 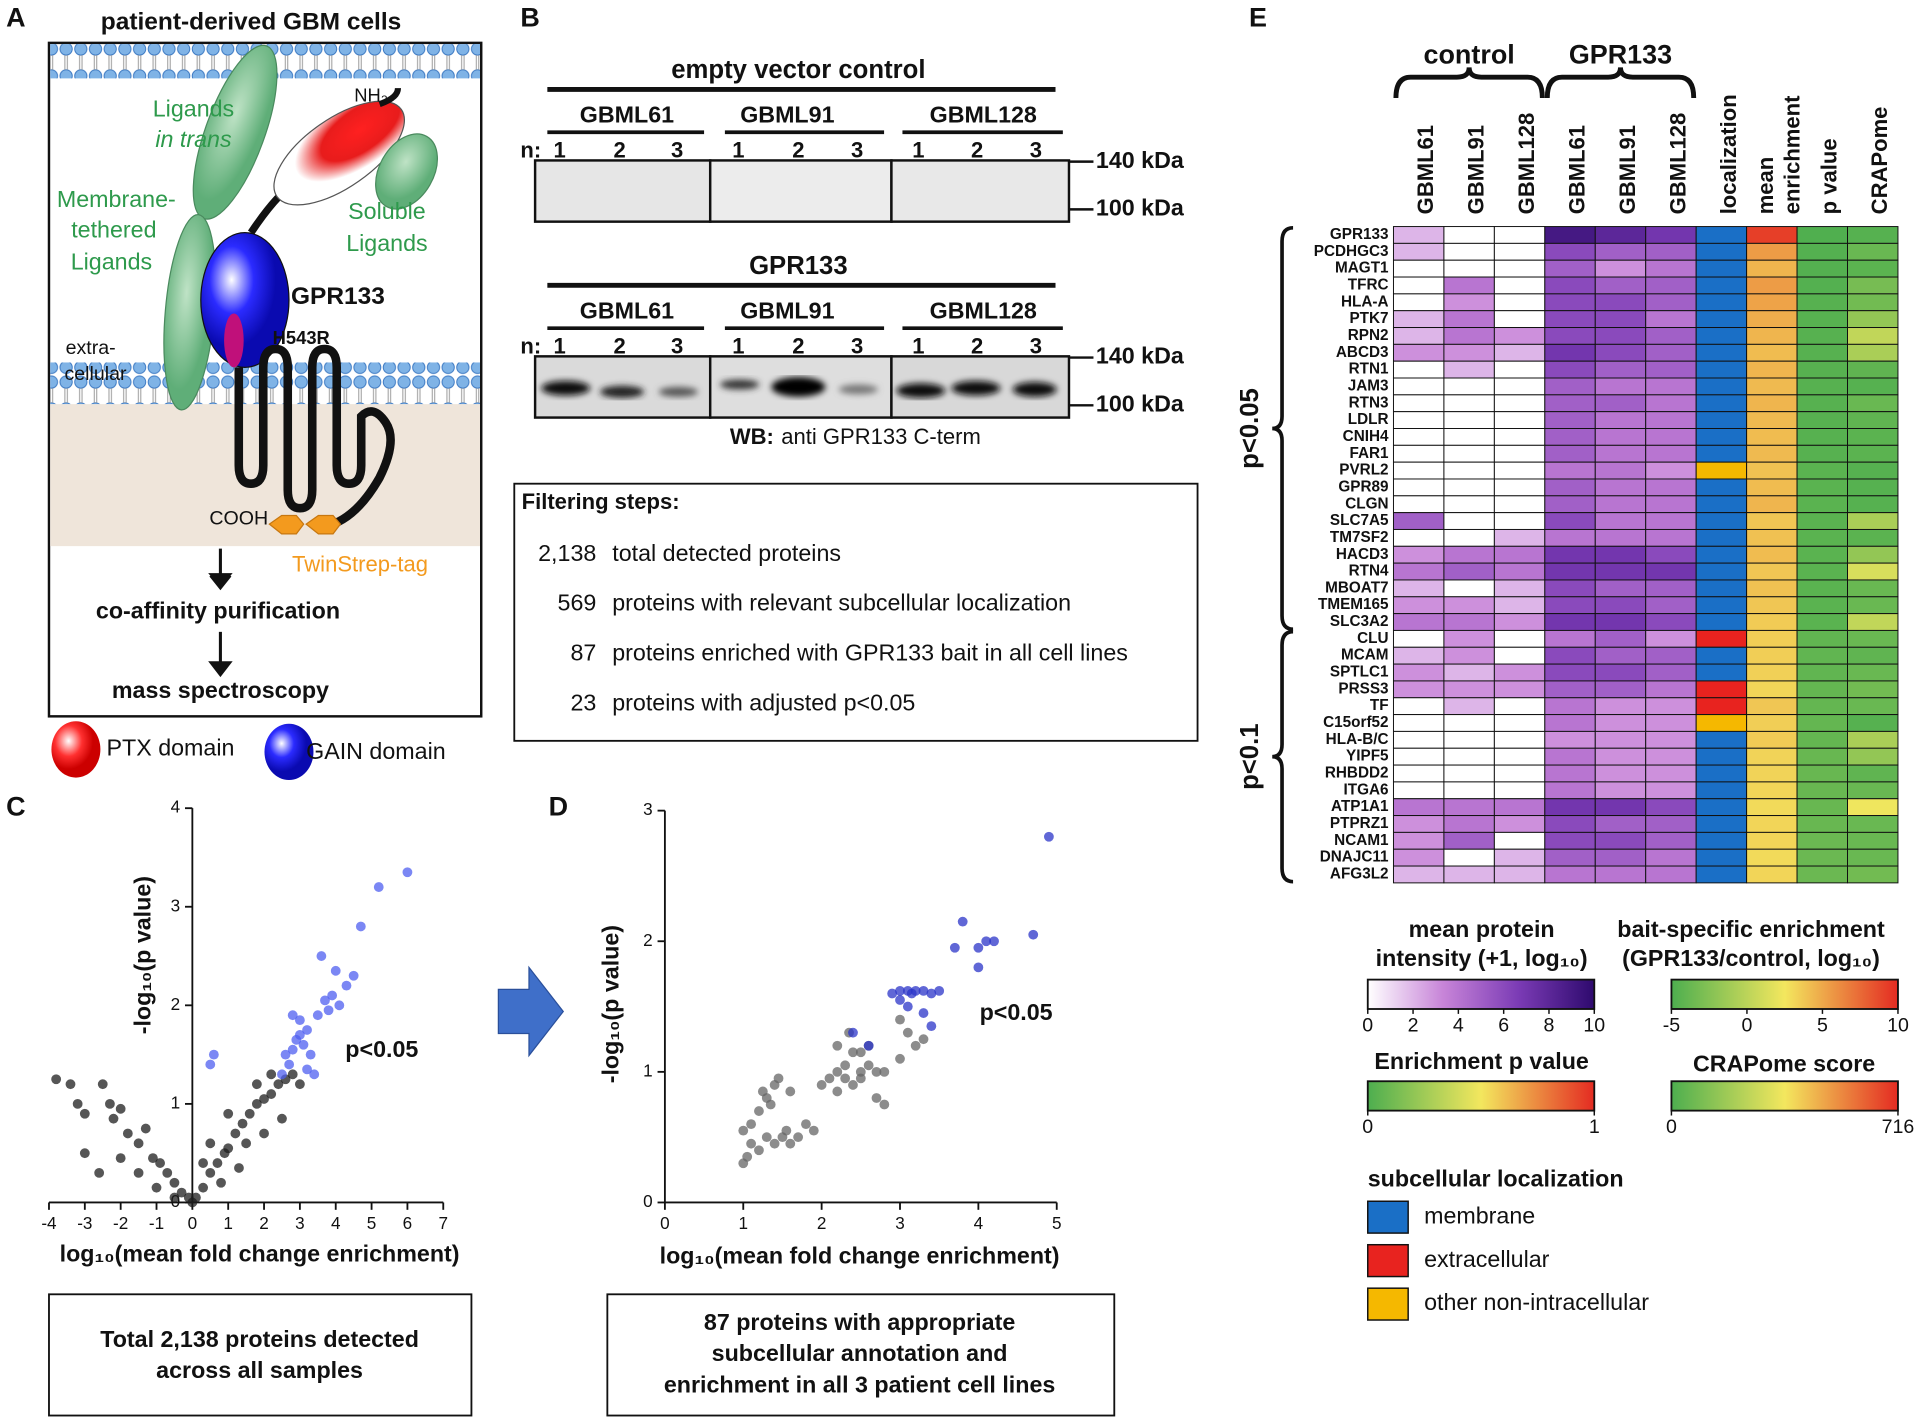 I want to click on label: NH₂, so click(x=371, y=95).